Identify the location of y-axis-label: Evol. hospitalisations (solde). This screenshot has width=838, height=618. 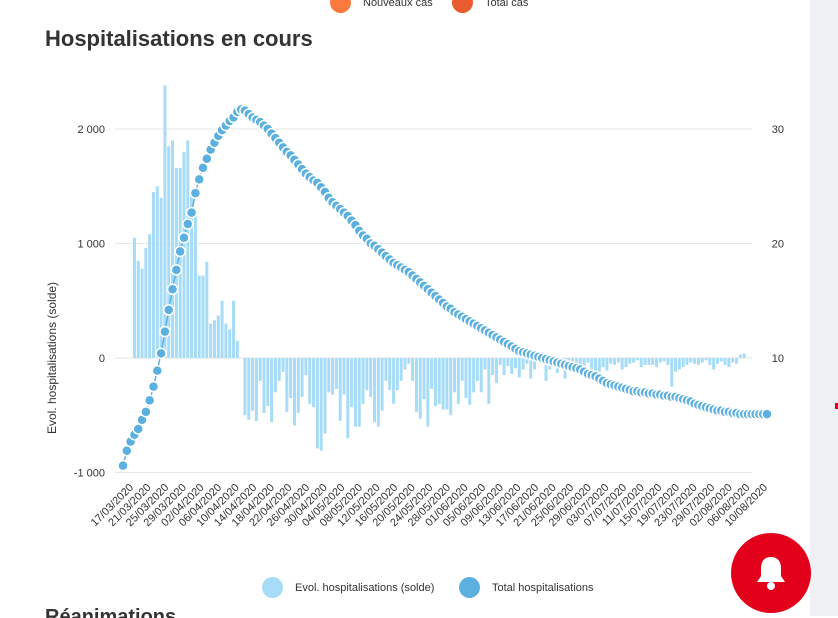
(52, 358).